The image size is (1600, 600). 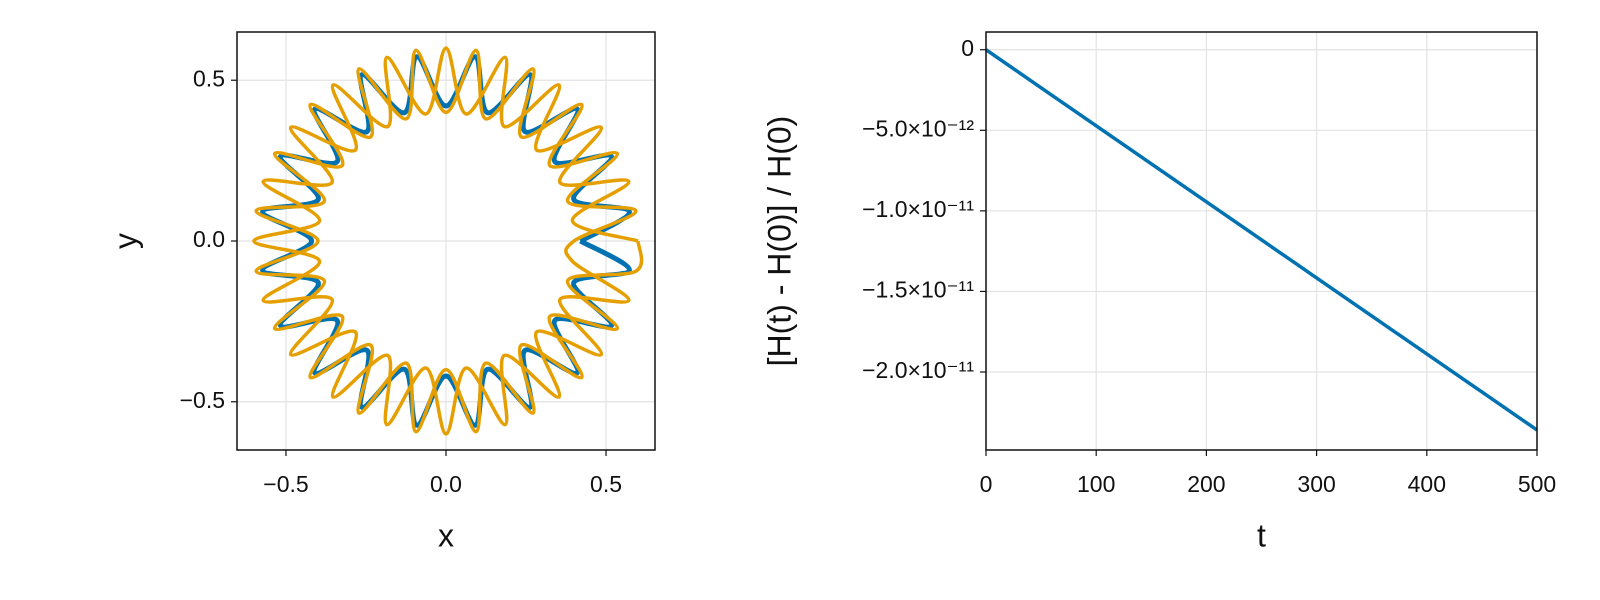 I want to click on y-tick-label: −2.0×10⁻¹¹, so click(x=918, y=370).